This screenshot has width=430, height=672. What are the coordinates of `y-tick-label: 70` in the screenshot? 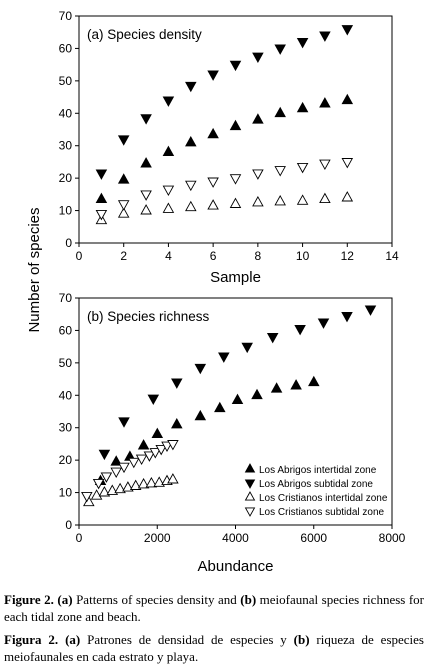 It's located at (66, 16).